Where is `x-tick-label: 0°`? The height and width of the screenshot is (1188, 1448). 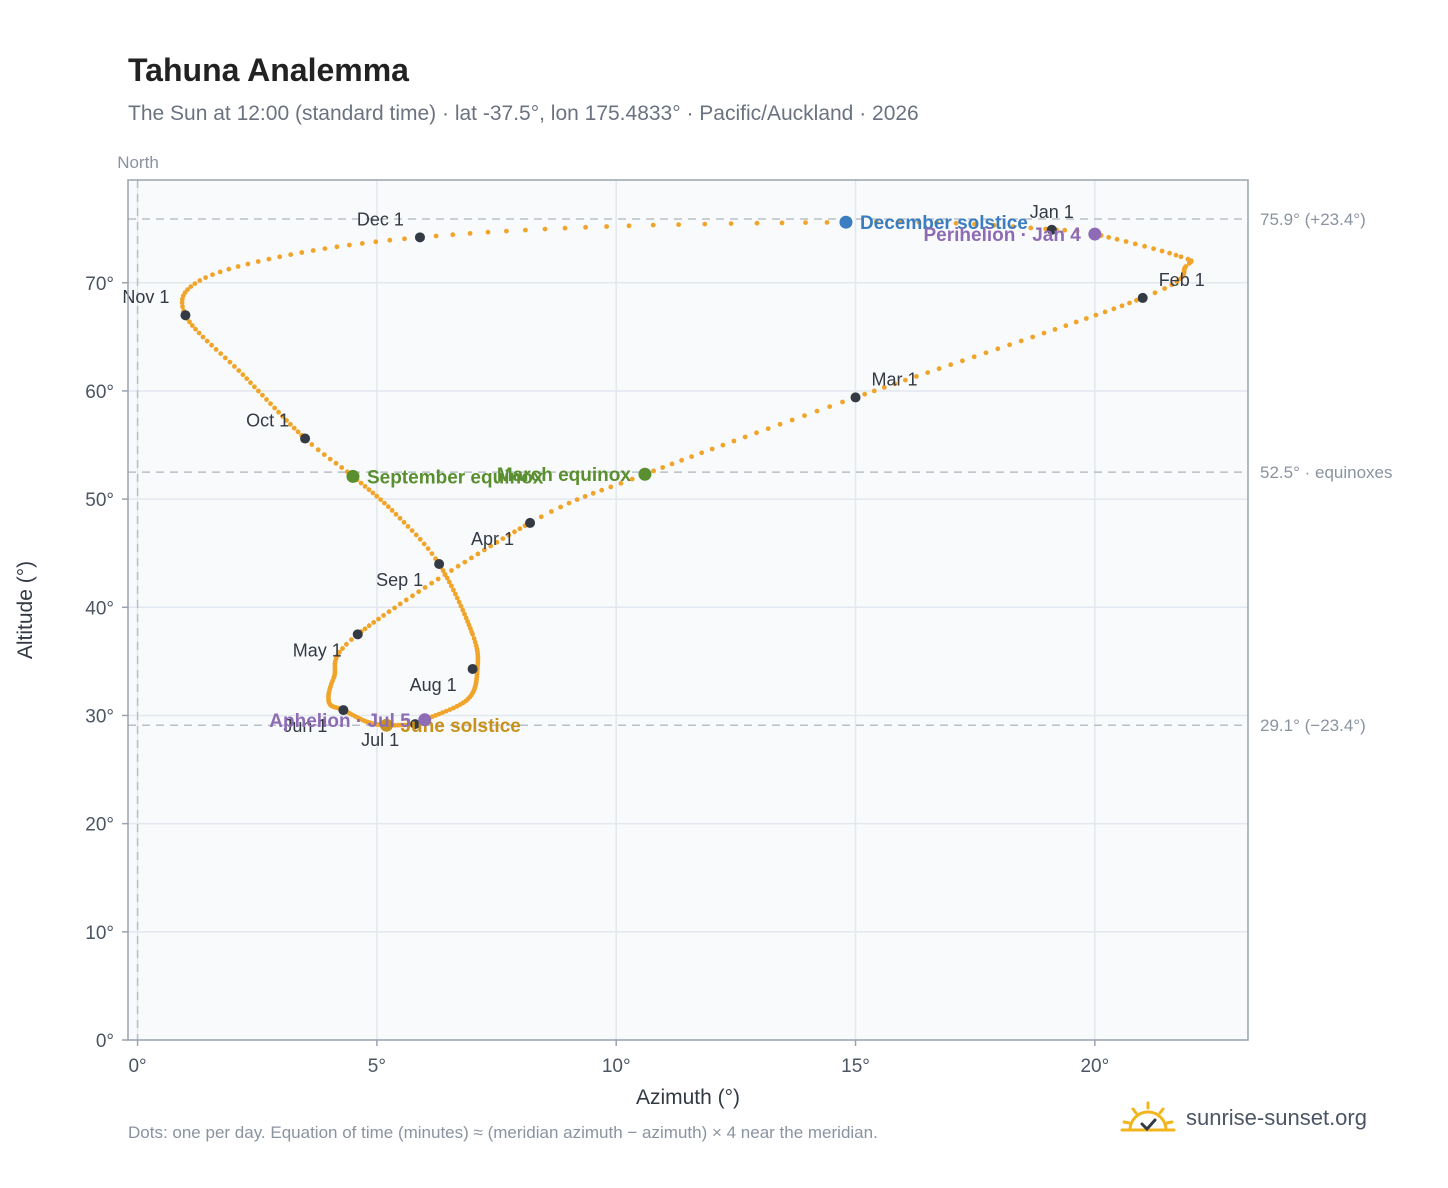
x-tick-label: 0° is located at coordinates (137, 1066).